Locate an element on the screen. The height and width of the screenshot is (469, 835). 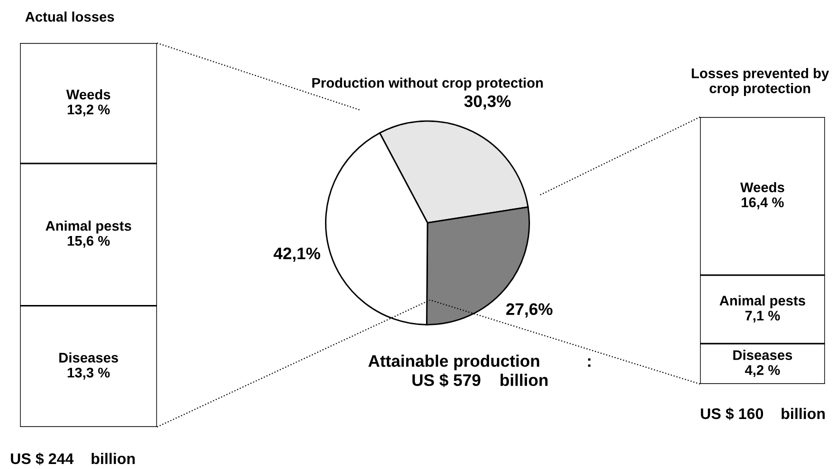
slice-label: Production without crop protection is located at coordinates (427, 84).